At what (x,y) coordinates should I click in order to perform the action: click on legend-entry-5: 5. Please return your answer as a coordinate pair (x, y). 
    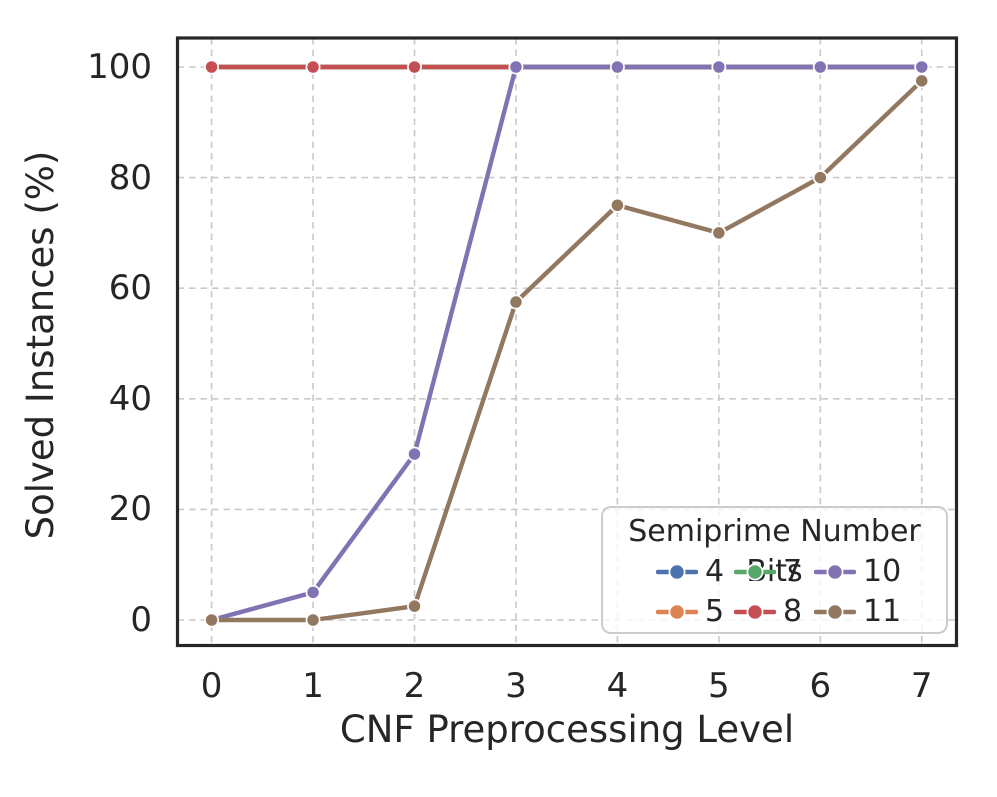
    Looking at the image, I should click on (695, 612).